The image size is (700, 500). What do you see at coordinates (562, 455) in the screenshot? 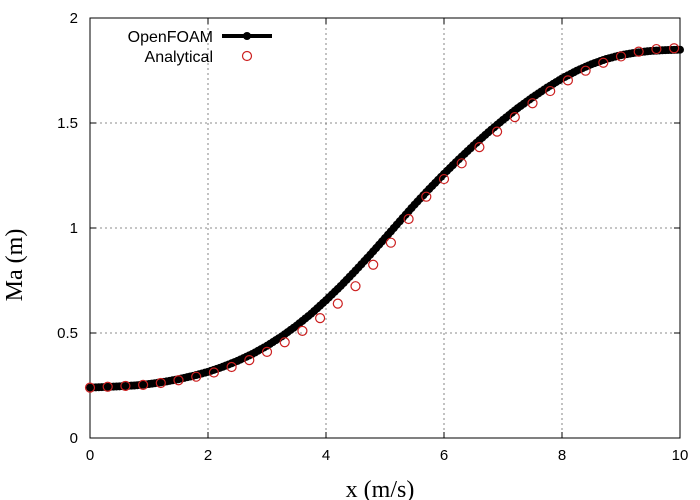
I see `x-tick-label: 8` at bounding box center [562, 455].